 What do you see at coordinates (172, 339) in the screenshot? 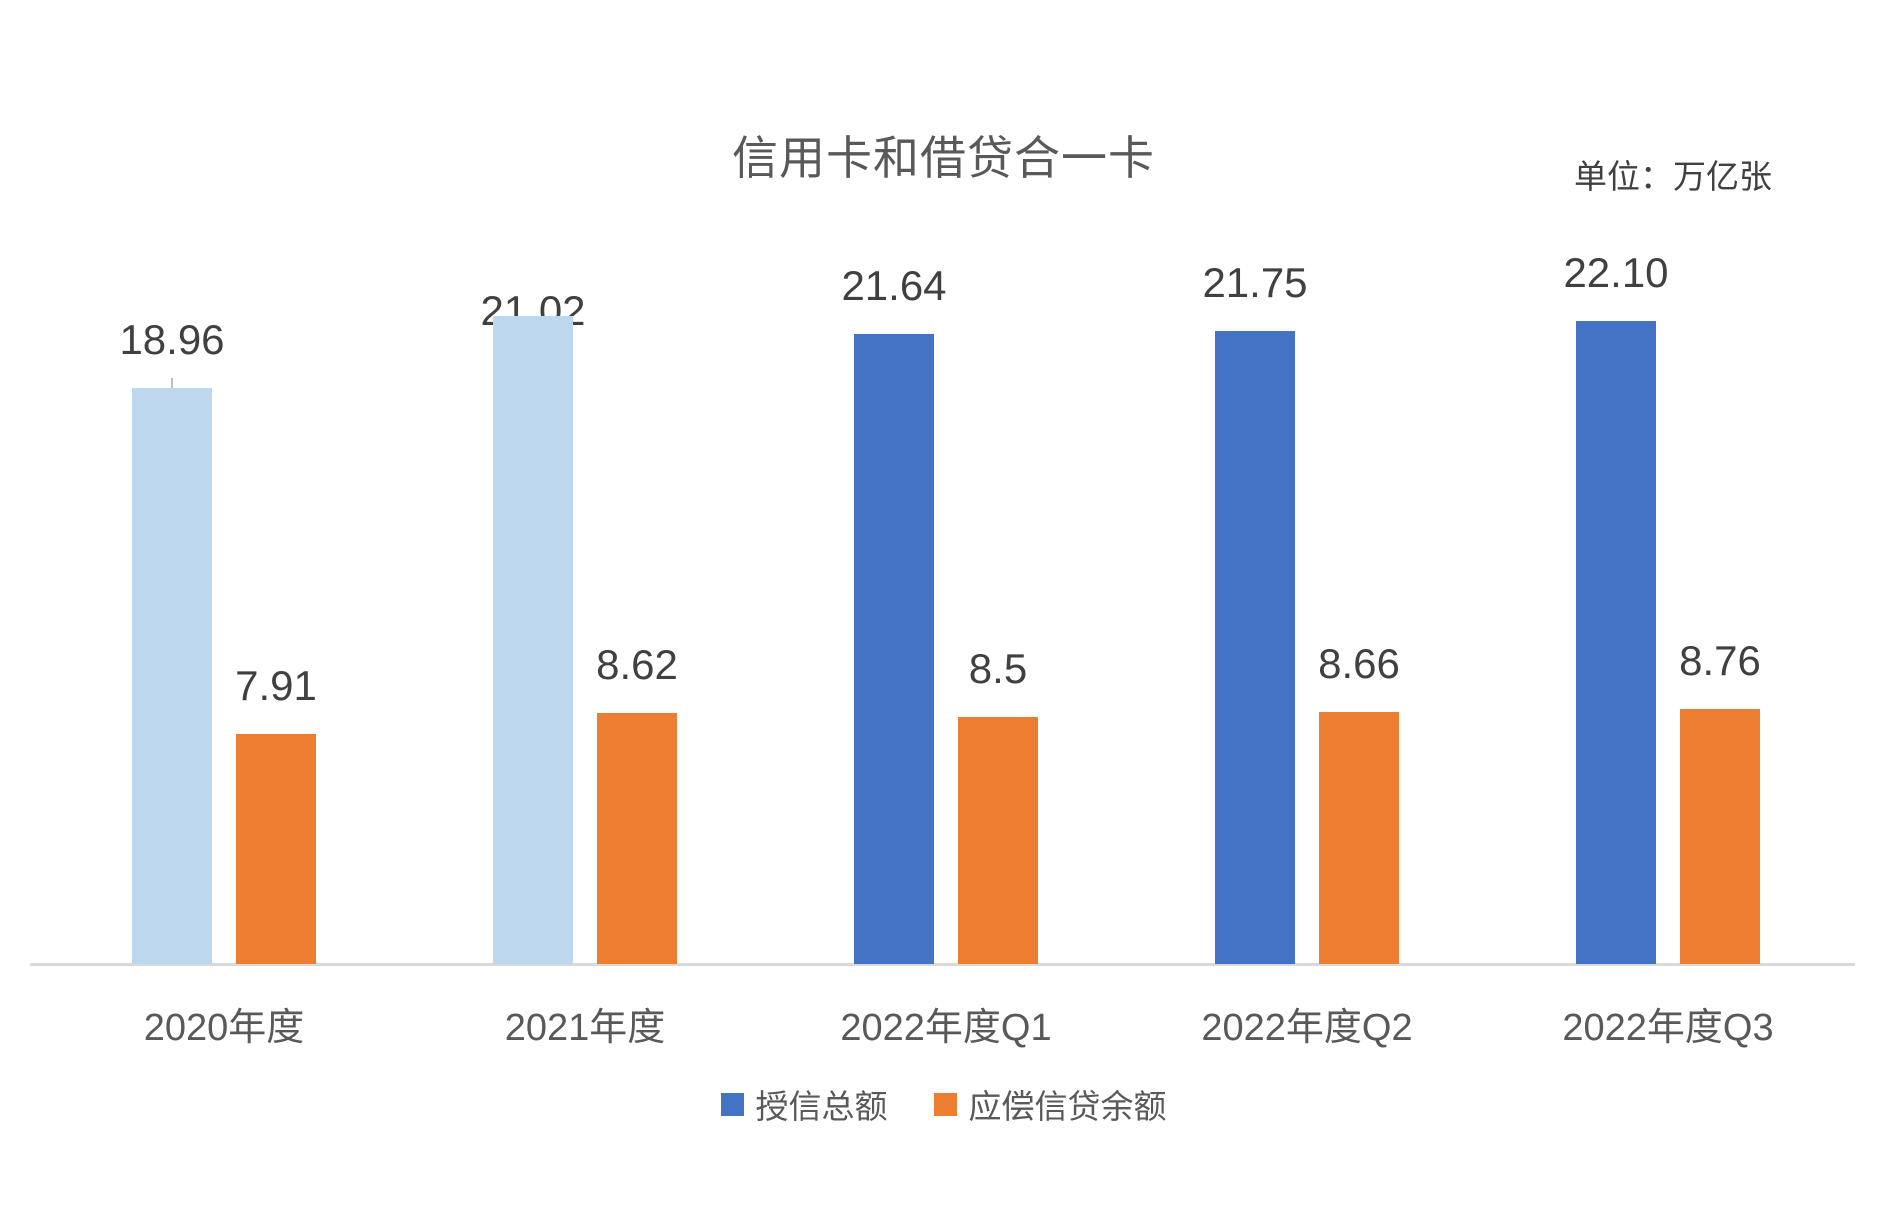
I see `value-label-credit-line-0: 18.96` at bounding box center [172, 339].